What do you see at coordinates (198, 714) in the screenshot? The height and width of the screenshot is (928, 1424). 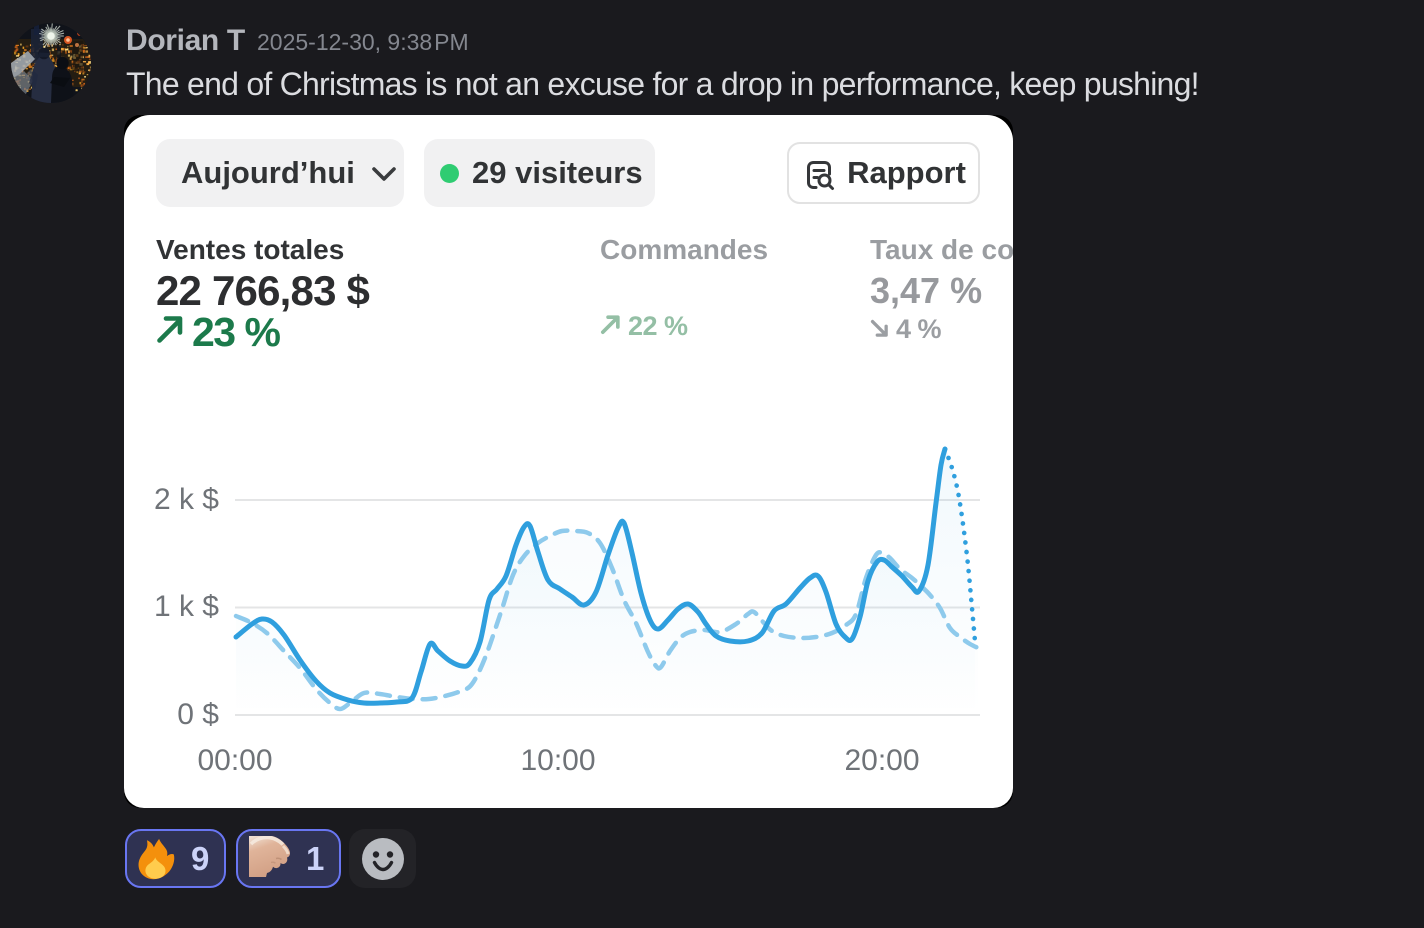 I see `svg-text: 0 $` at bounding box center [198, 714].